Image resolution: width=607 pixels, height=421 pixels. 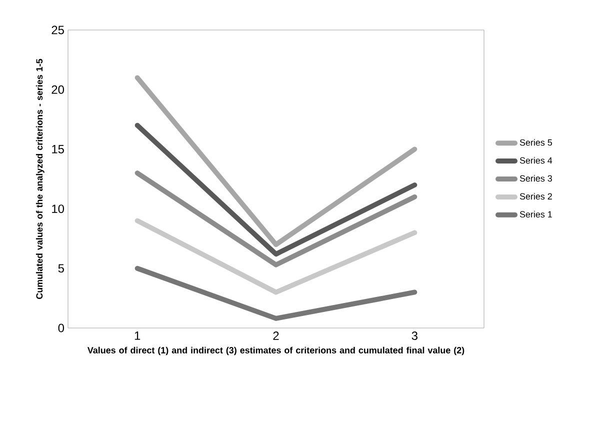 I want to click on legend-label: Series 1, so click(x=536, y=214).